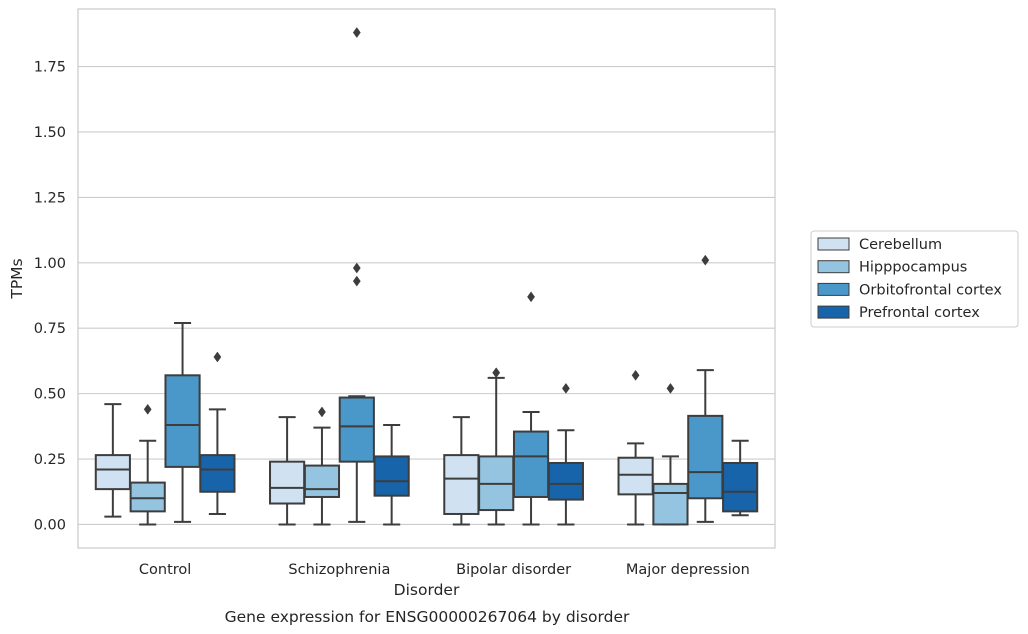  Describe the element at coordinates (165, 570) in the screenshot. I see `x-tick-label: Control` at that location.